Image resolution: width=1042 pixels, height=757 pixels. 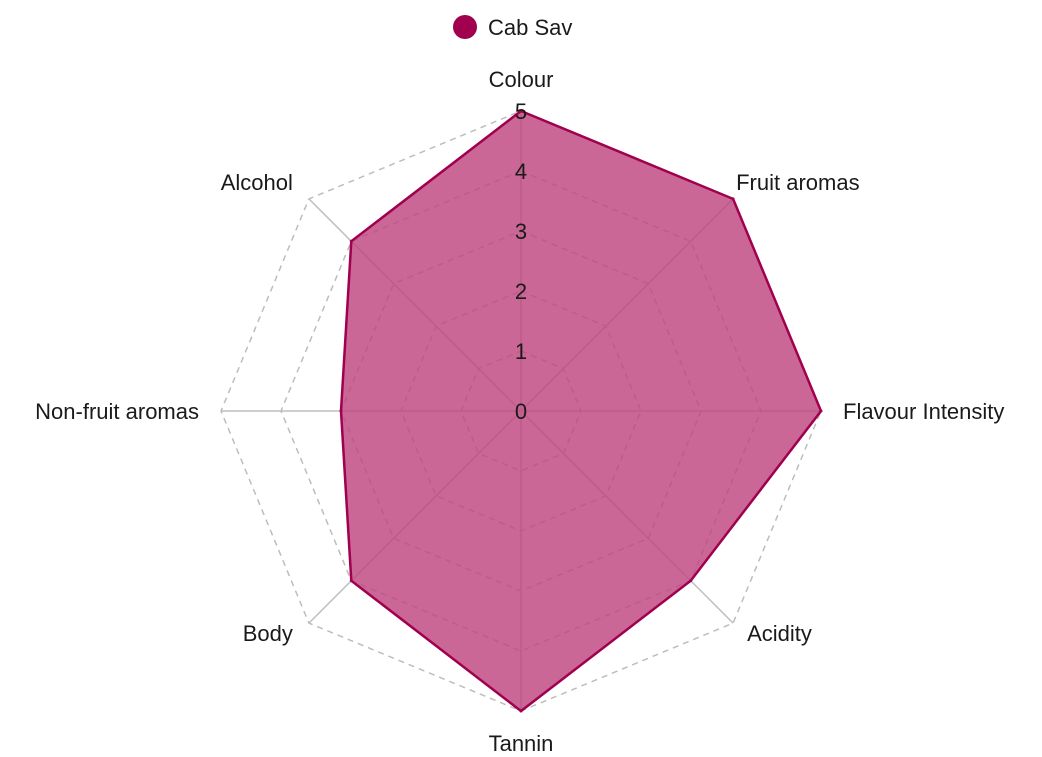 I want to click on legend-swatch, so click(x=465, y=27).